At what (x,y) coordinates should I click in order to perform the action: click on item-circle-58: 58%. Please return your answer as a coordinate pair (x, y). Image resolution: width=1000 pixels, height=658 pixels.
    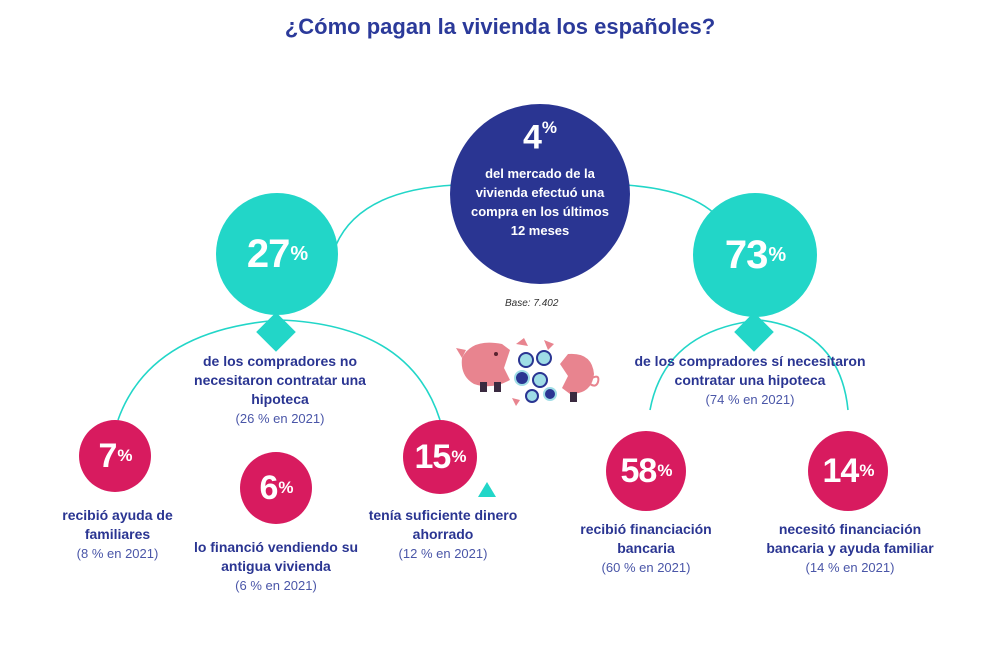
    Looking at the image, I should click on (646, 471).